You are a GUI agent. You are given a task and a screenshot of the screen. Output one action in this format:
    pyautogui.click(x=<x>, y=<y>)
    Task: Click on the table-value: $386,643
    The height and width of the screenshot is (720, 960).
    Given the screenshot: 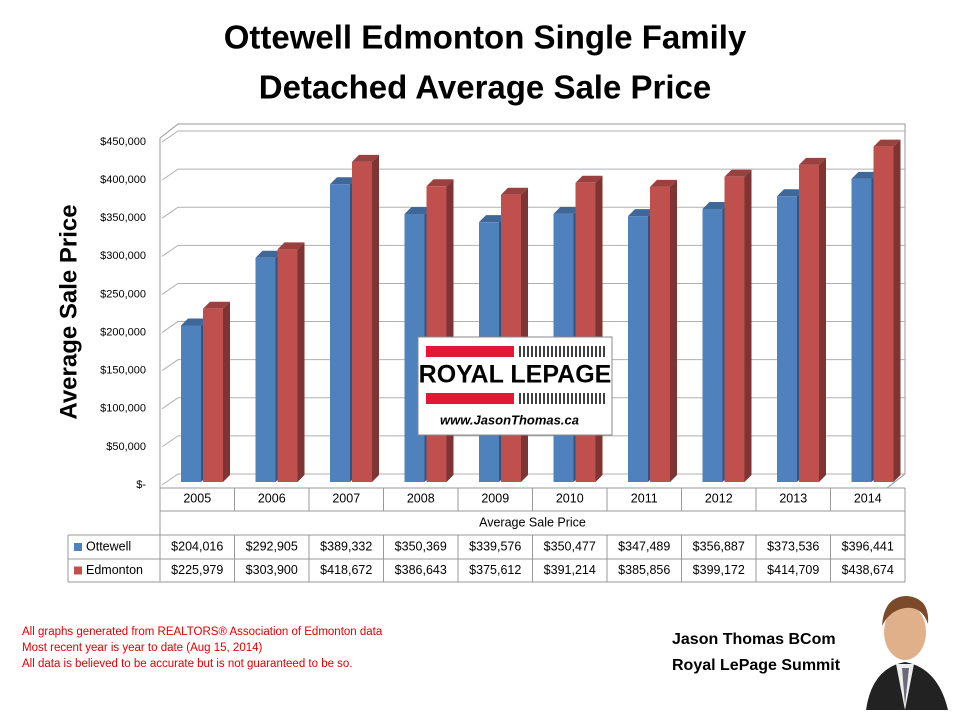 What is the action you would take?
    pyautogui.click(x=421, y=570)
    